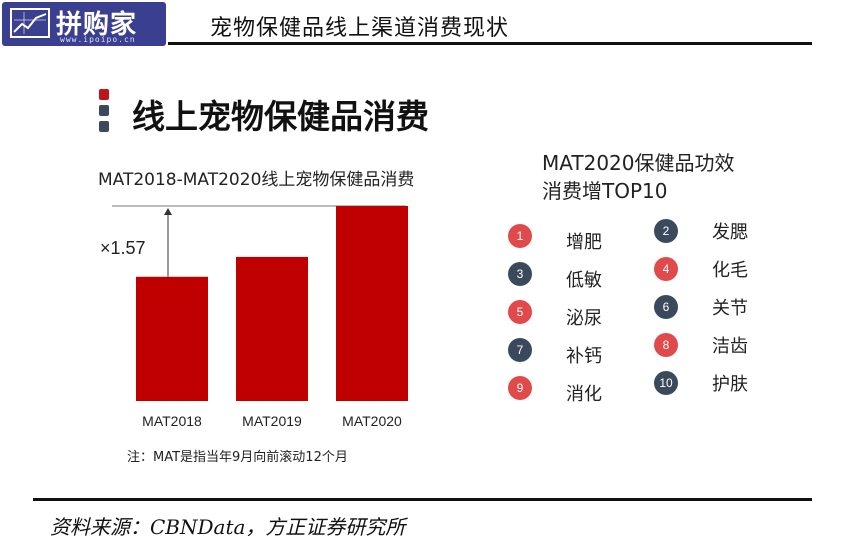 The width and height of the screenshot is (863, 556). What do you see at coordinates (666, 345) in the screenshot?
I see `rank-badge: 8` at bounding box center [666, 345].